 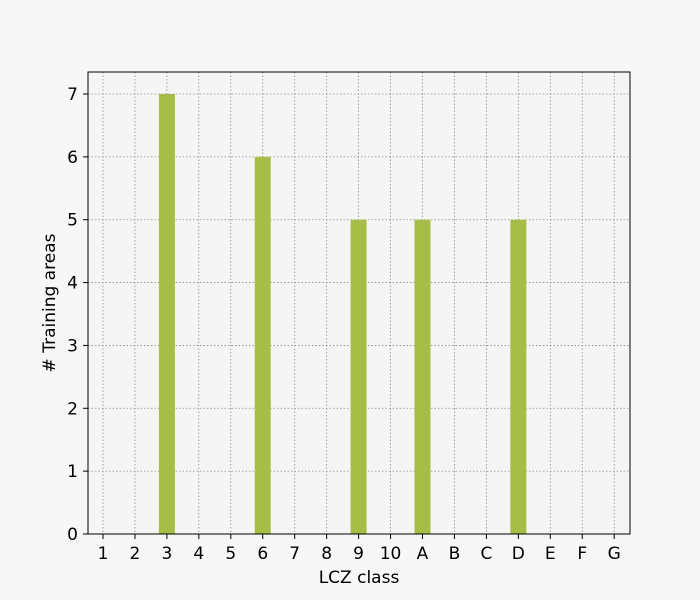 I want to click on y-tick-label: 1, so click(x=72, y=472).